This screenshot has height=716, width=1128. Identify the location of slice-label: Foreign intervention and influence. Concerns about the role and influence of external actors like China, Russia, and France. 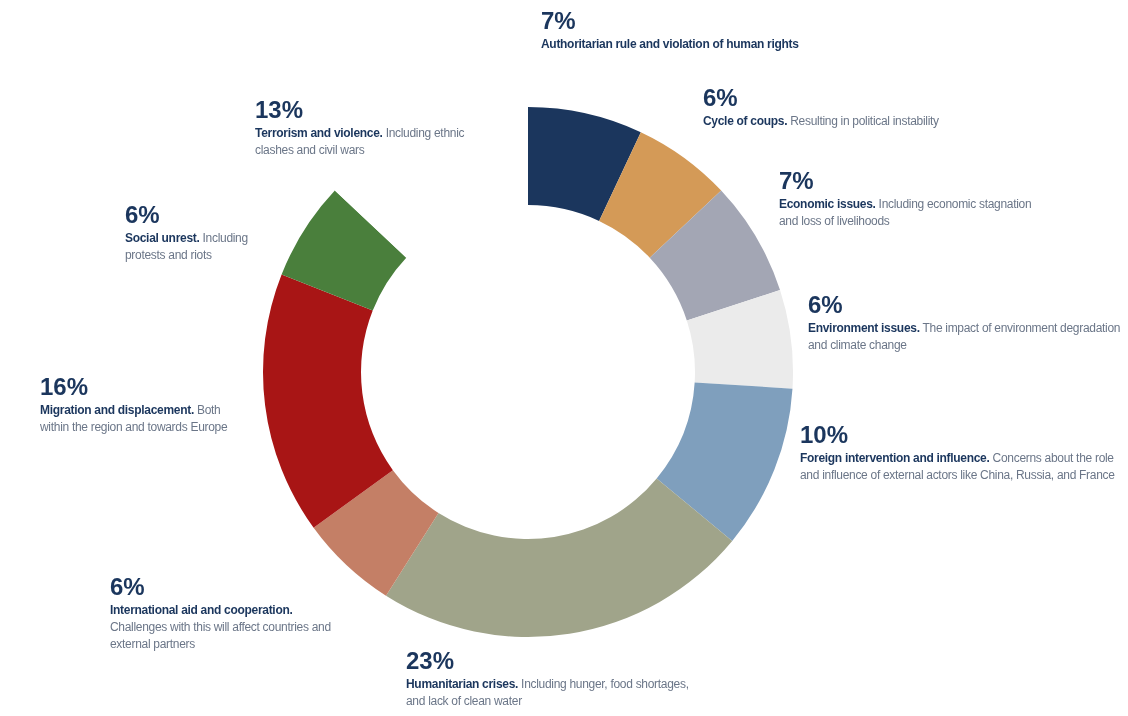
(957, 466).